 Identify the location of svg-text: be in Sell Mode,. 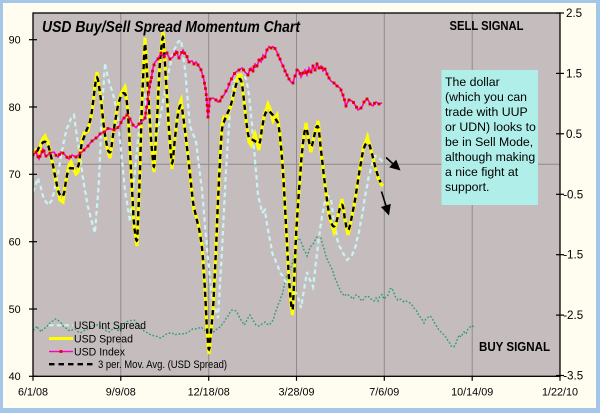
(489, 142).